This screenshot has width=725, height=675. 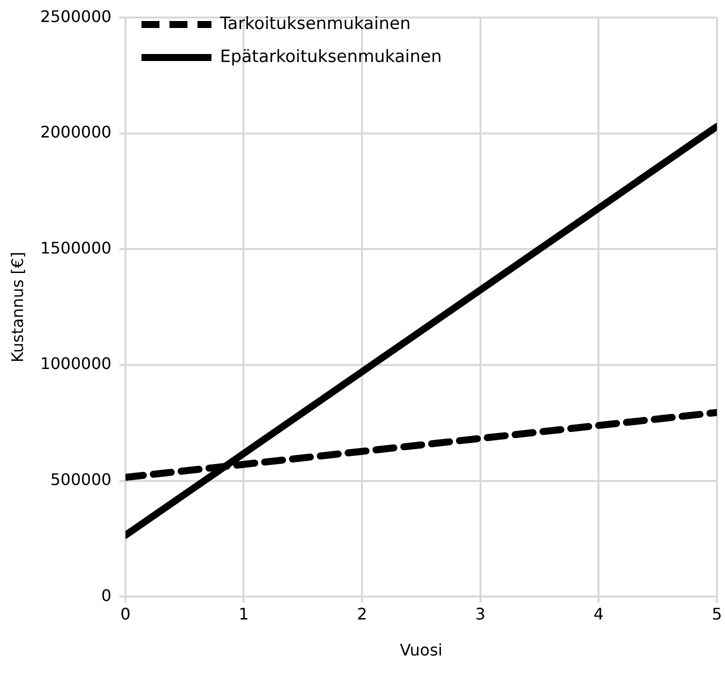 What do you see at coordinates (314, 24) in the screenshot?
I see `legend-label: Tarkoituksenmukainen` at bounding box center [314, 24].